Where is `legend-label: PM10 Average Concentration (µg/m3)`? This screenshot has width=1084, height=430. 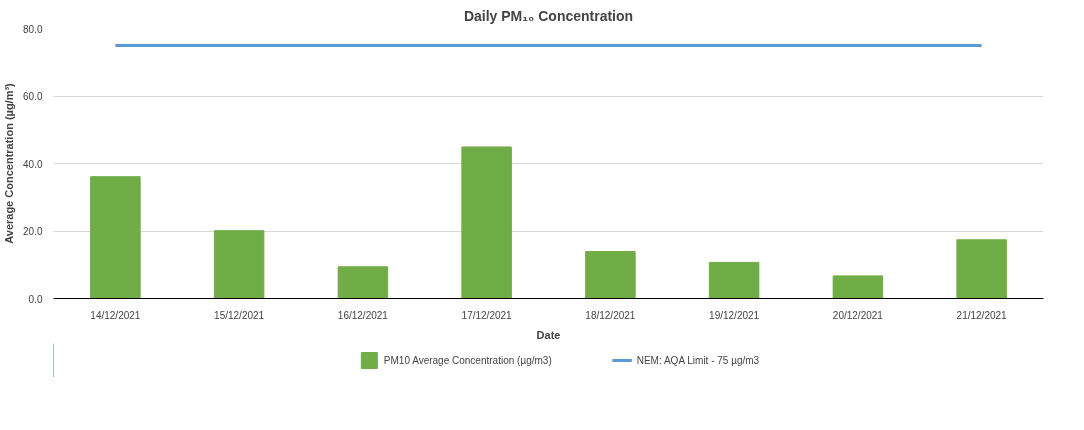
legend-label: PM10 Average Concentration (µg/m3) is located at coordinates (467, 360).